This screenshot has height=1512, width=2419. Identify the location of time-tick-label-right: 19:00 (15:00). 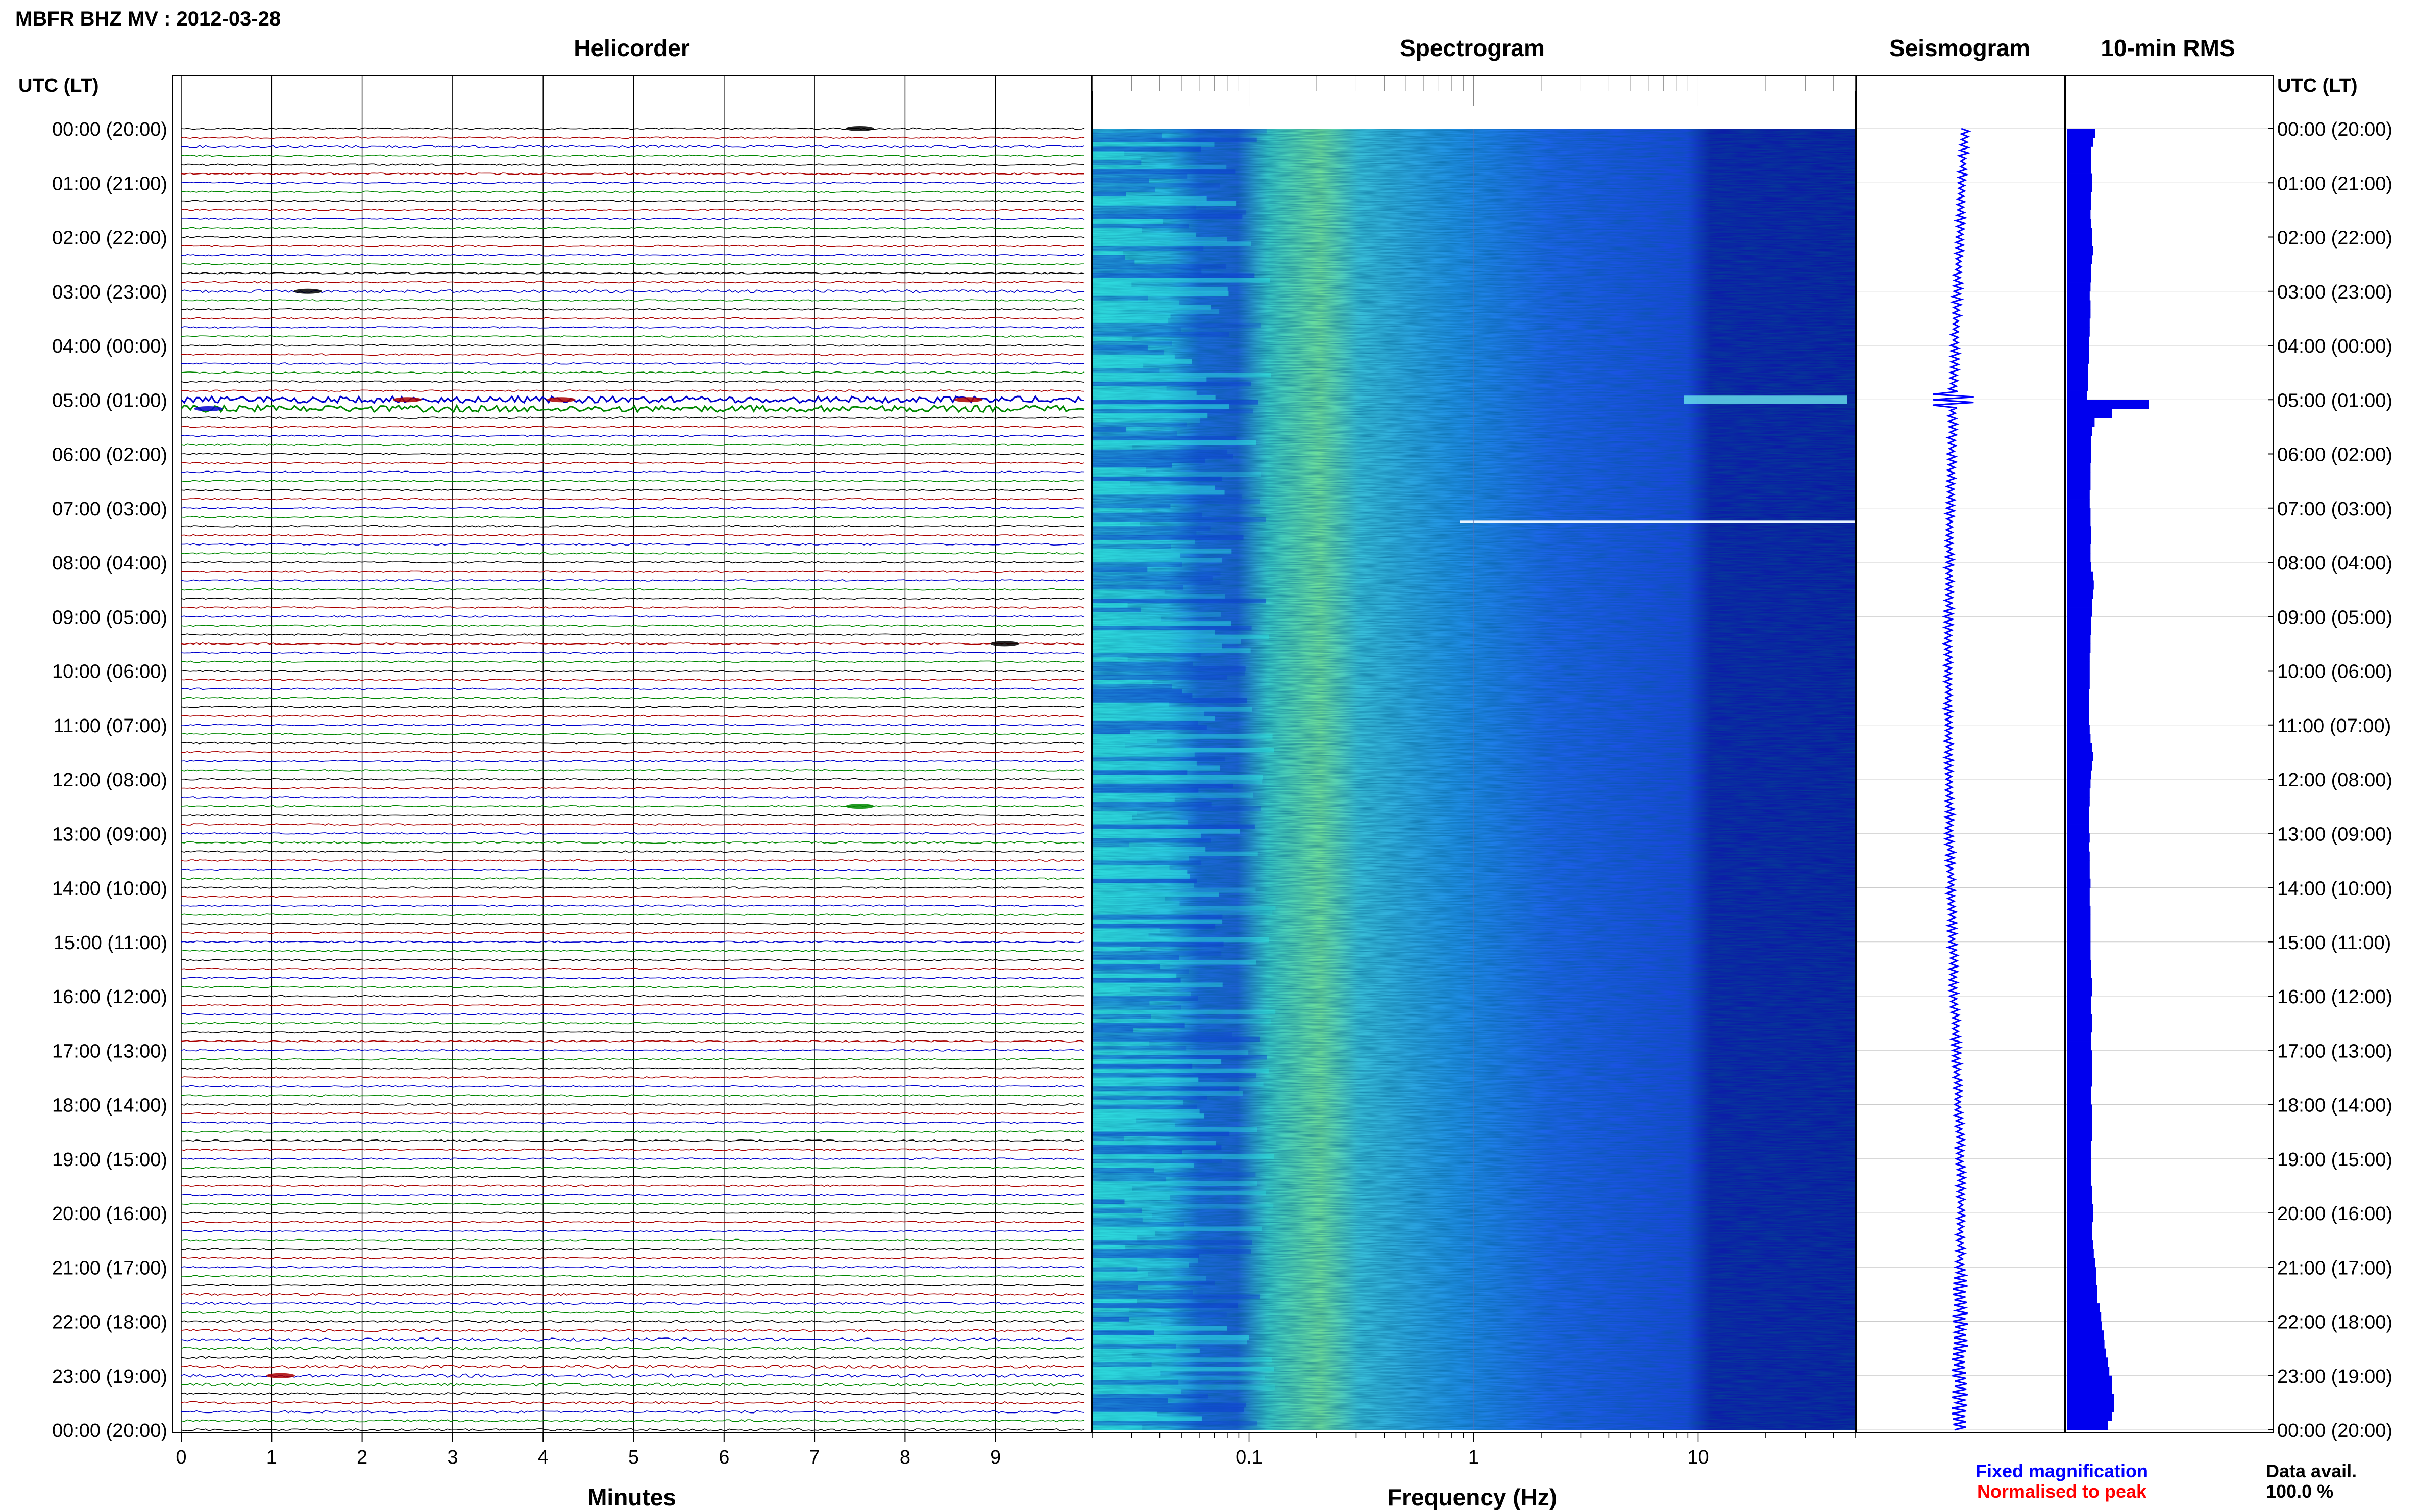
(2334, 1160).